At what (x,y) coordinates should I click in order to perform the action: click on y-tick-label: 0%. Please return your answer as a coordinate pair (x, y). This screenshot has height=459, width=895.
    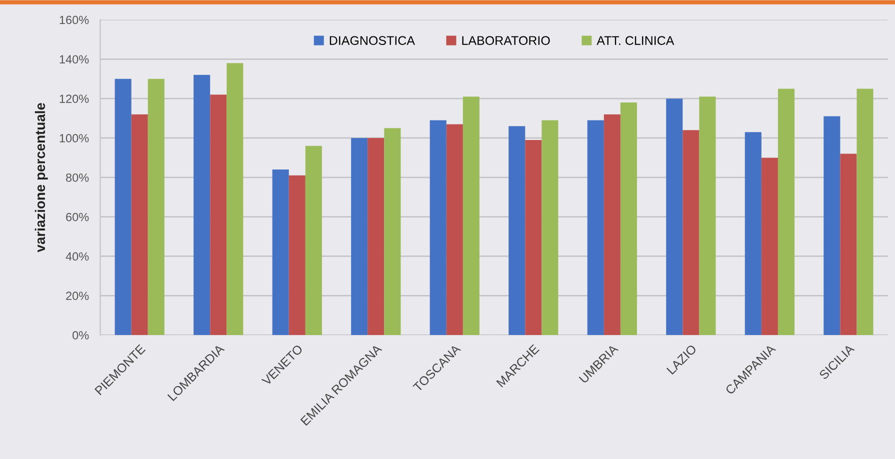
    Looking at the image, I should click on (80, 335).